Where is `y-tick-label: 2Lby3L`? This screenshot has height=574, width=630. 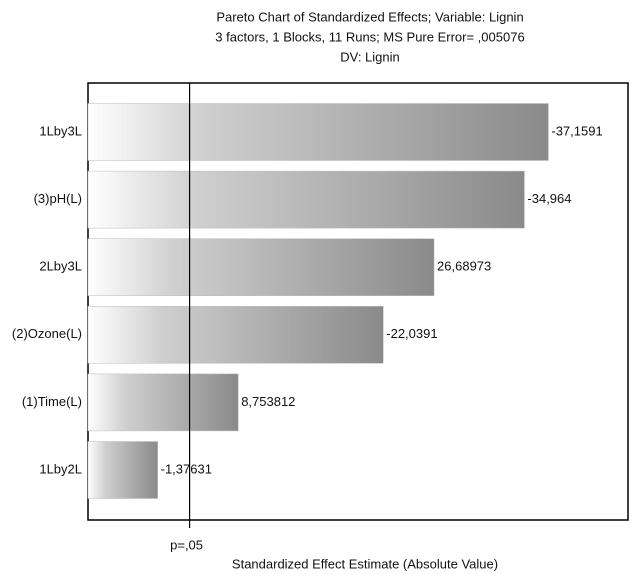 y-tick-label: 2Lby3L is located at coordinates (60, 266).